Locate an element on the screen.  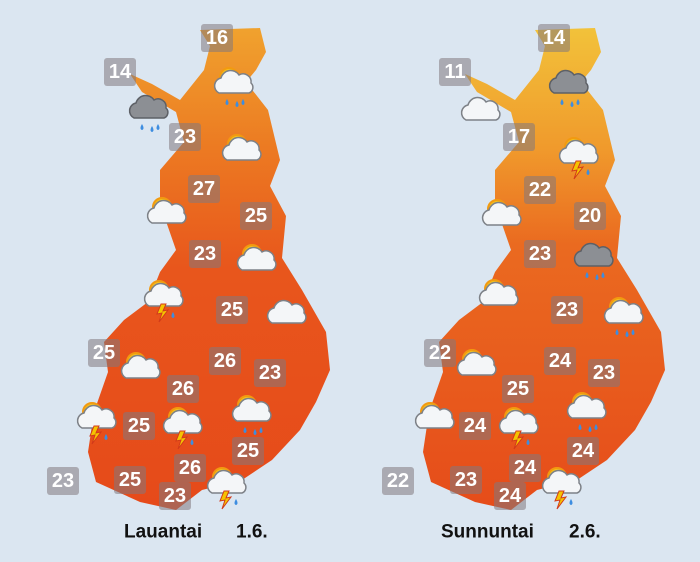
day-label: Sunnuntai is located at coordinates (487, 532).